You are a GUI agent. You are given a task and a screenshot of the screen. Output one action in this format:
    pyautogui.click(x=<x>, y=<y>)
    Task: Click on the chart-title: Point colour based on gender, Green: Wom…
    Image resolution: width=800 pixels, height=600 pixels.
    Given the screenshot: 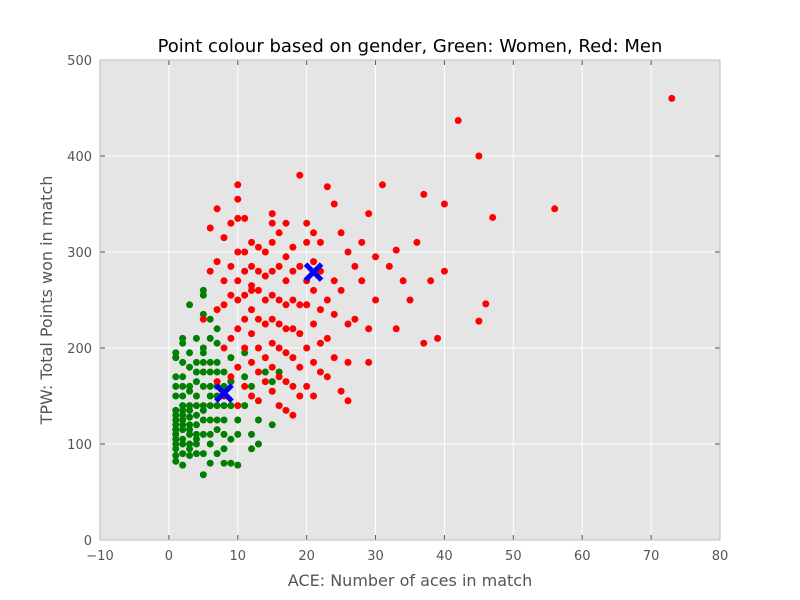 What is the action you would take?
    pyautogui.click(x=410, y=46)
    